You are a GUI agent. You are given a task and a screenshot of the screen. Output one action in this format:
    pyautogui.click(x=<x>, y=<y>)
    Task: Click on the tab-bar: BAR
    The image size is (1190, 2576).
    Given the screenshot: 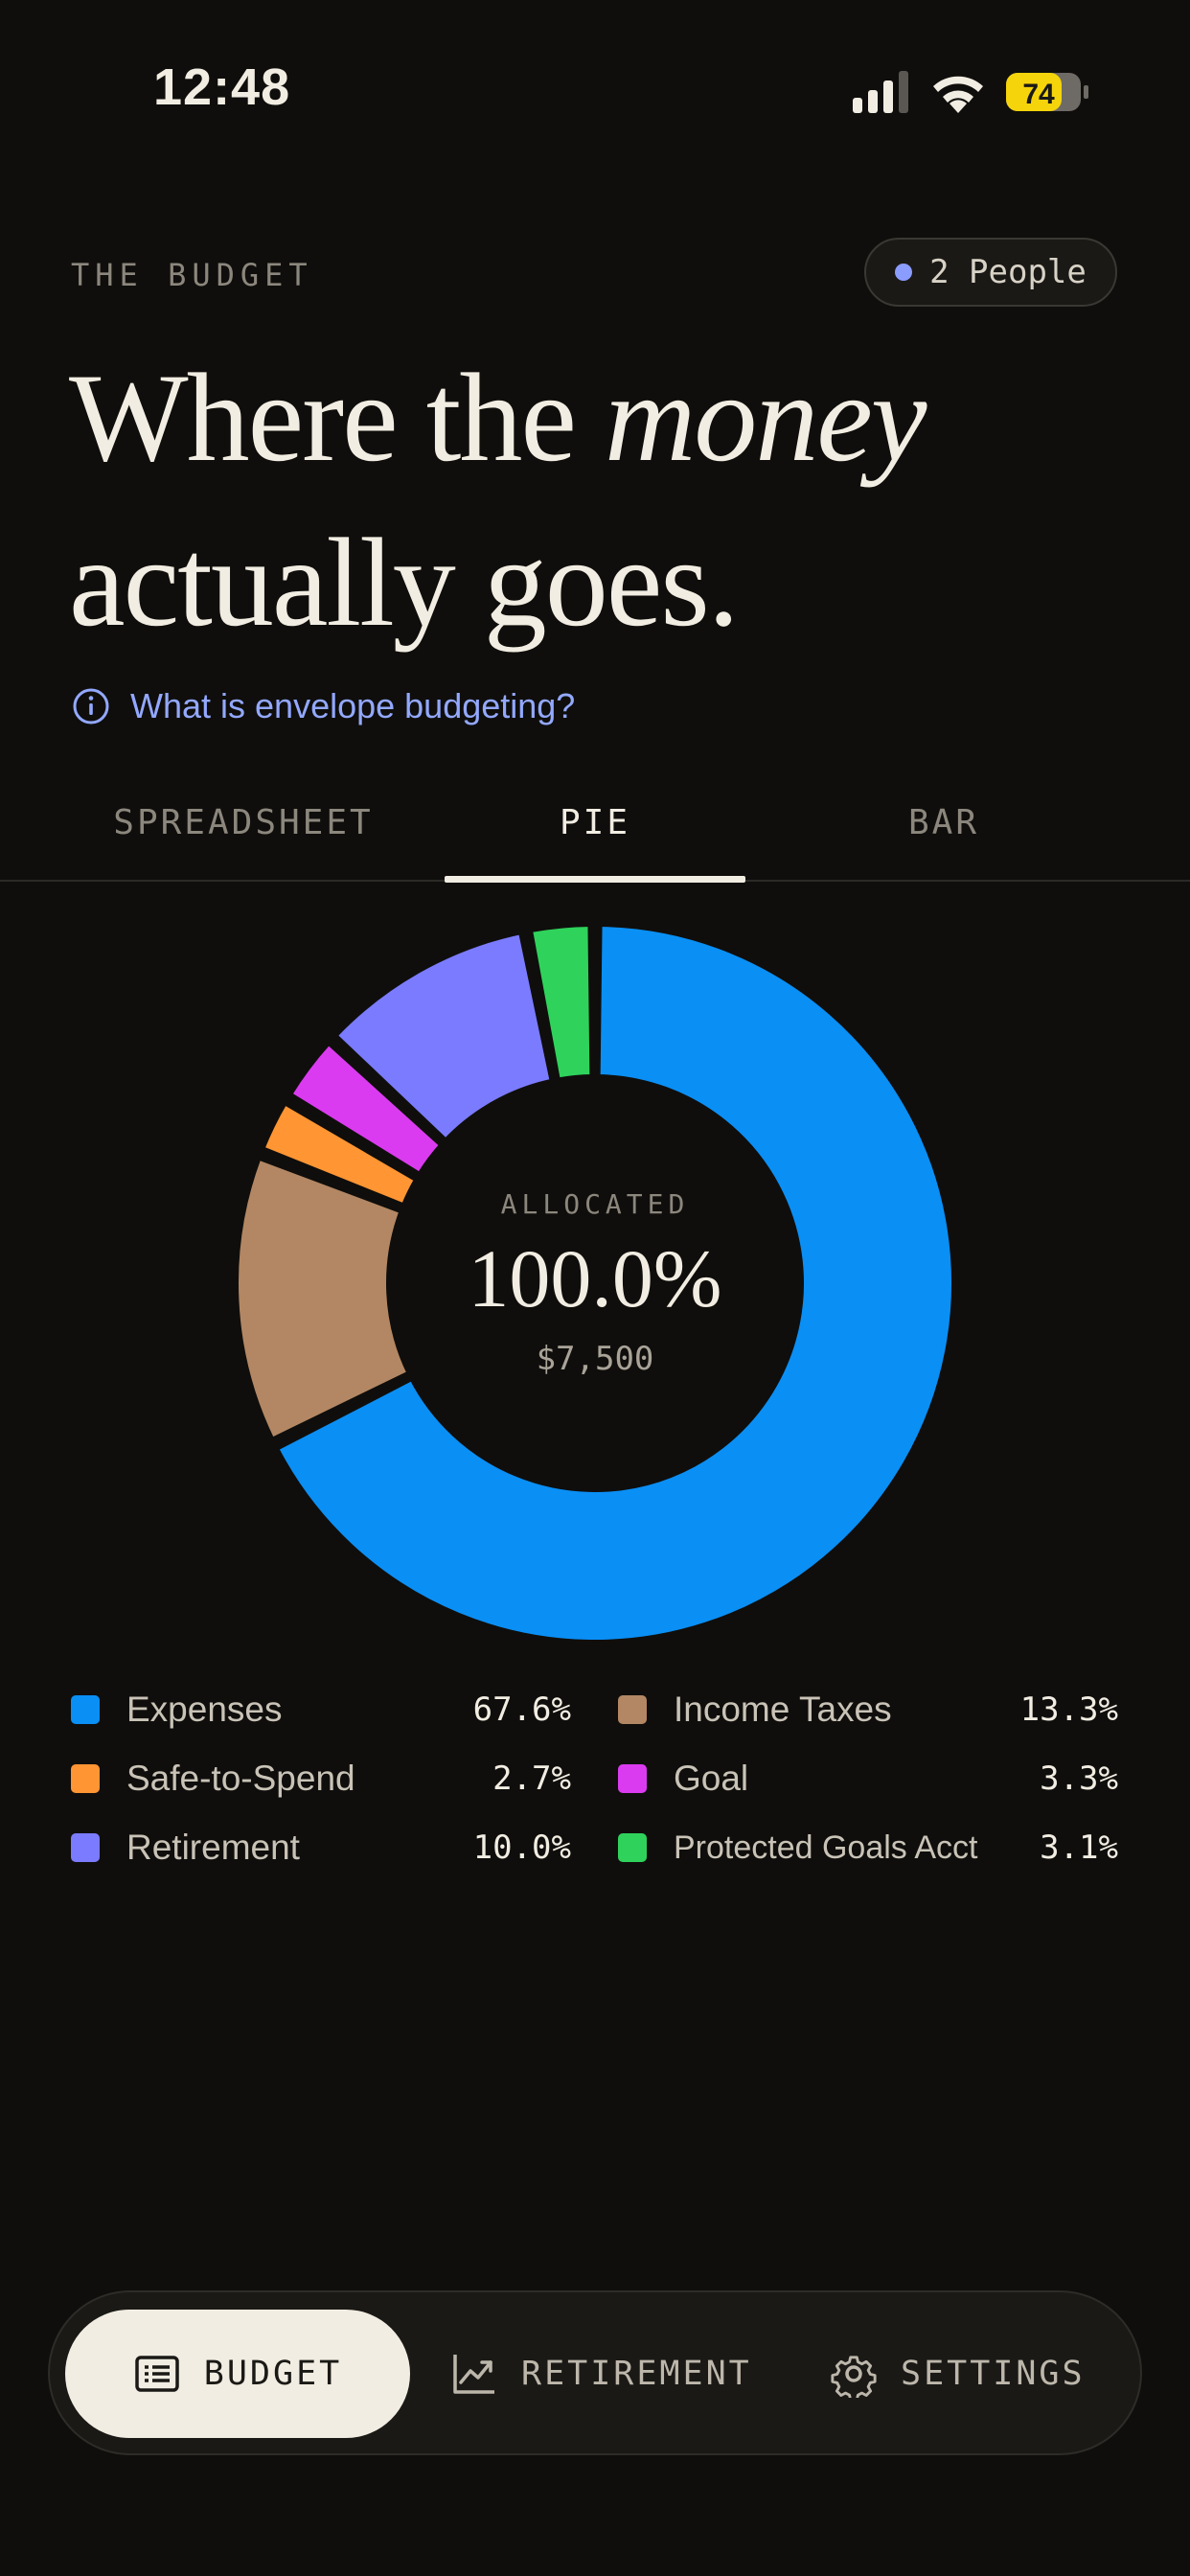 What is the action you would take?
    pyautogui.click(x=944, y=822)
    